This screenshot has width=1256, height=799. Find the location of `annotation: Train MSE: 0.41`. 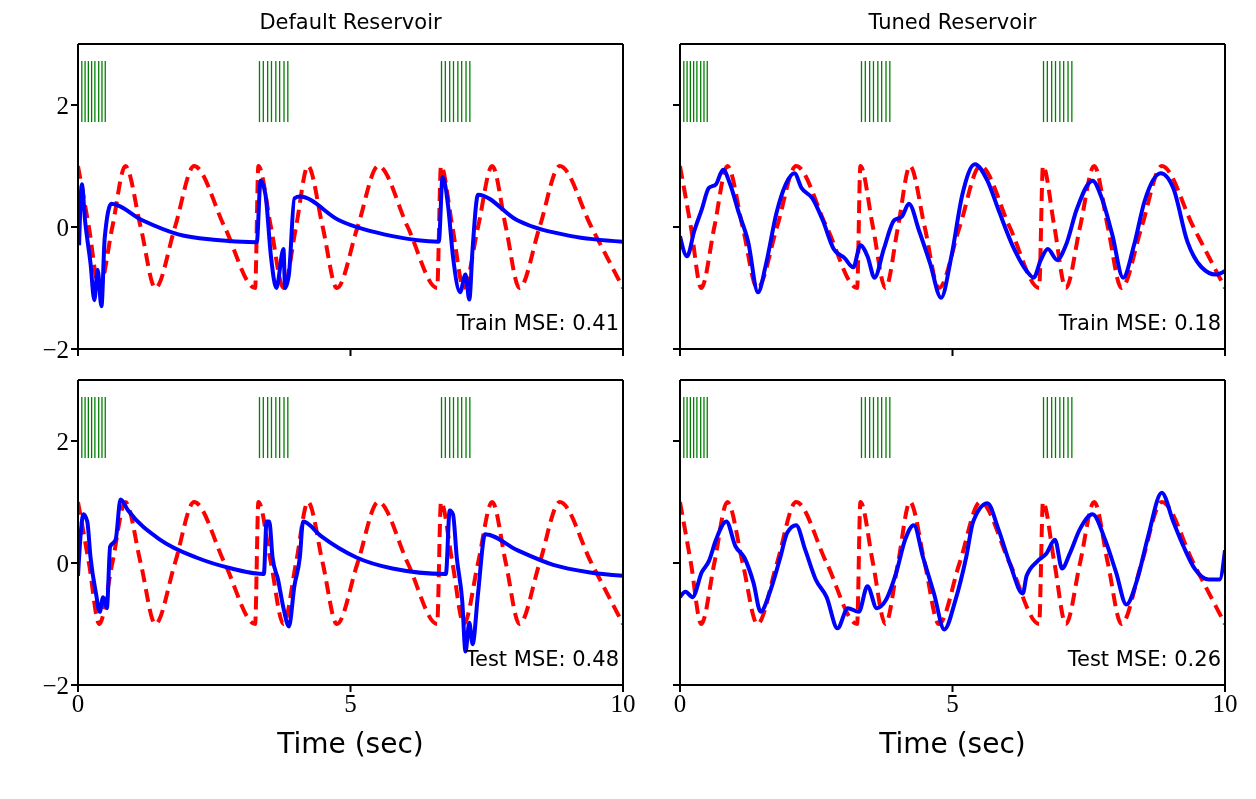

annotation: Train MSE: 0.41 is located at coordinates (537, 323).